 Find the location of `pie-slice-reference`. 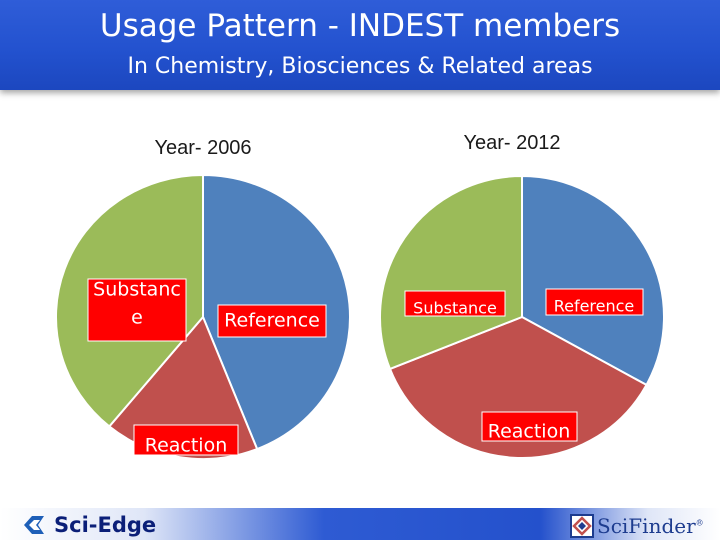

pie-slice-reference is located at coordinates (593, 280).